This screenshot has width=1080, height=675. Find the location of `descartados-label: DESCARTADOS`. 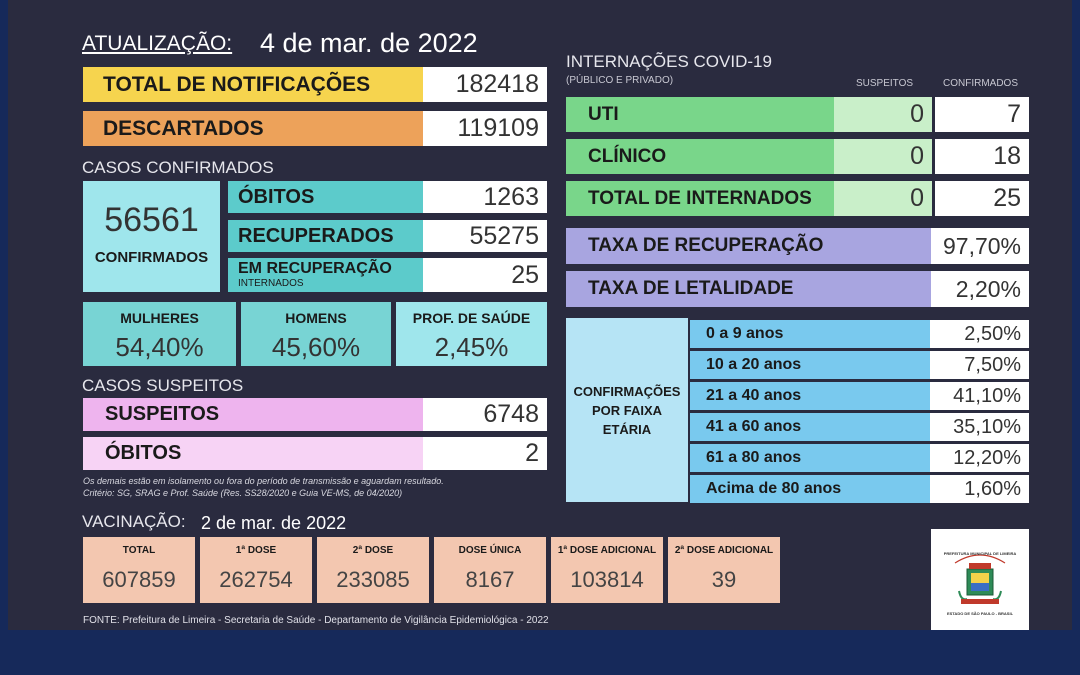

descartados-label: DESCARTADOS is located at coordinates (253, 128).